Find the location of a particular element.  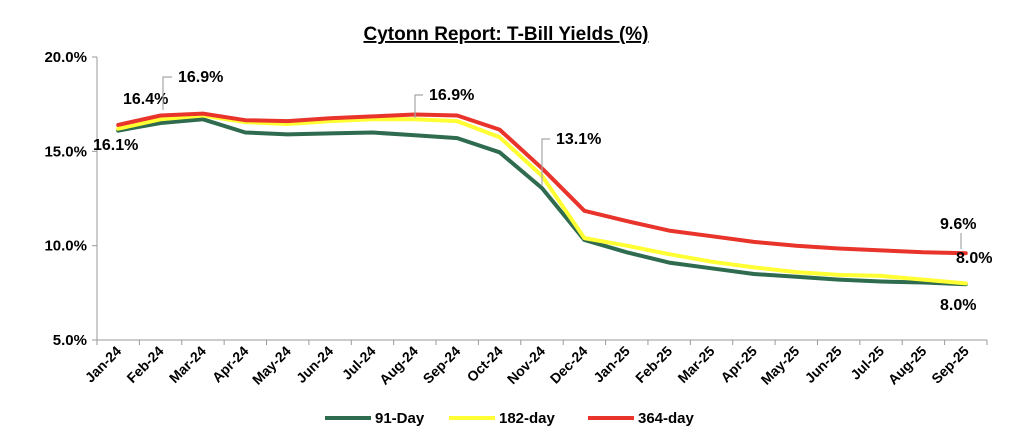

chart-title: Cytonn Report: T-Bill Yields (%) is located at coordinates (505, 34).